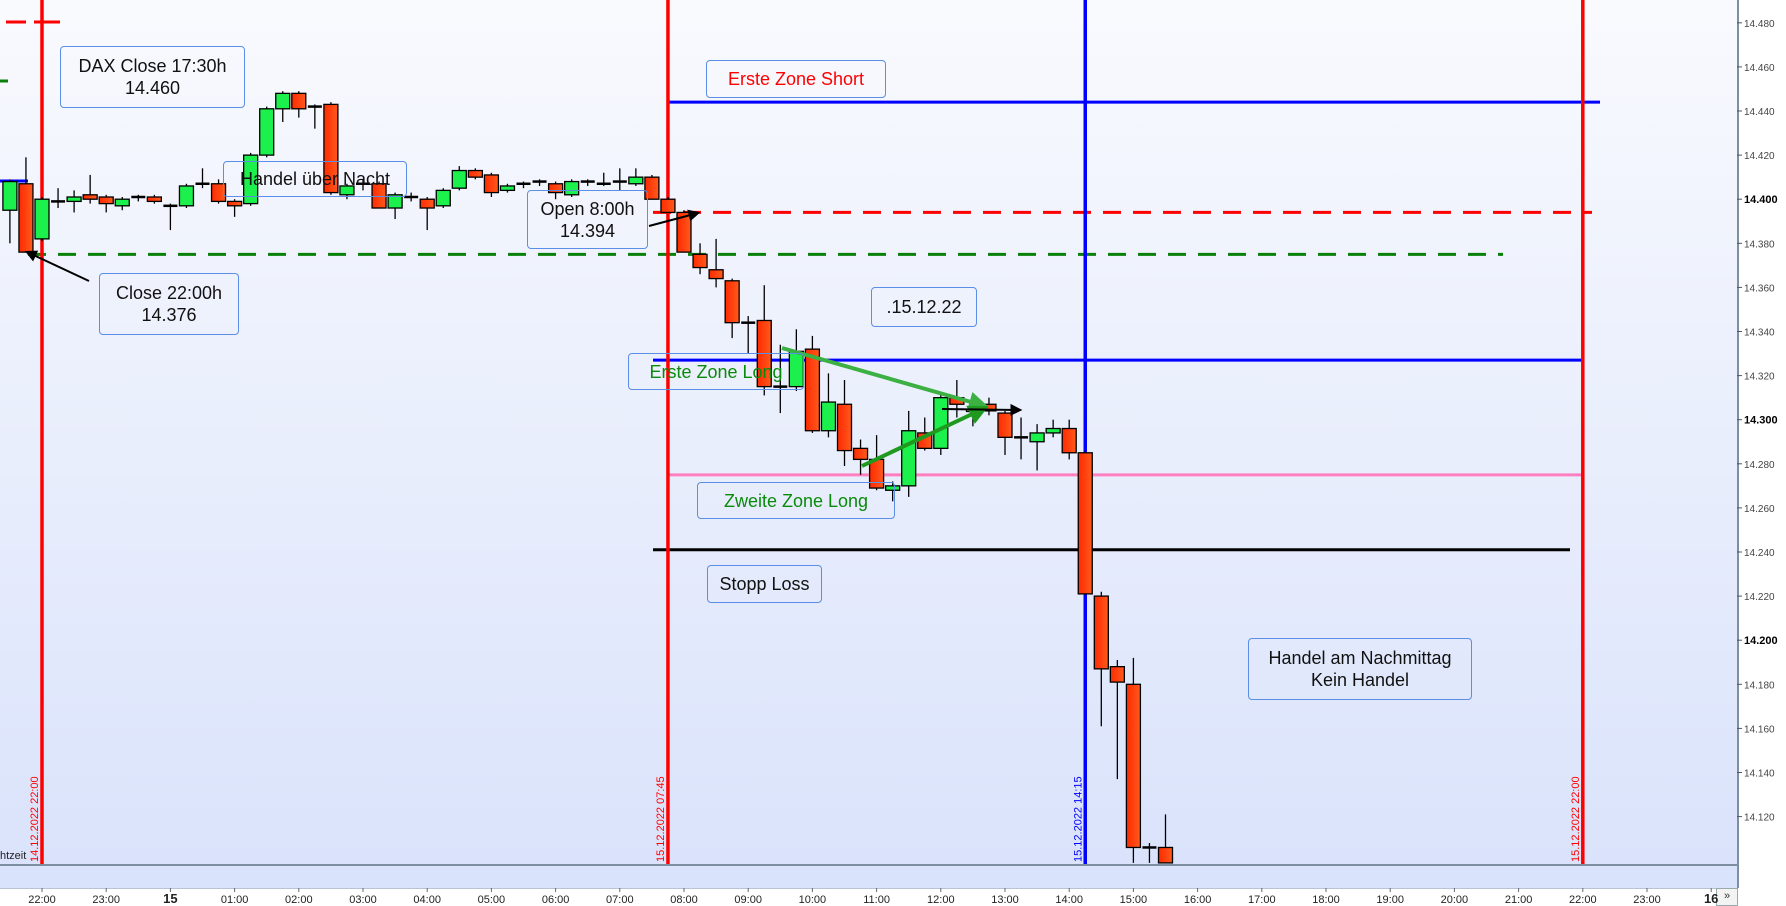 The width and height of the screenshot is (1786, 906). What do you see at coordinates (1360, 669) in the screenshot?
I see `note-afternoon: Handel am Nachmittag Kein Handel` at bounding box center [1360, 669].